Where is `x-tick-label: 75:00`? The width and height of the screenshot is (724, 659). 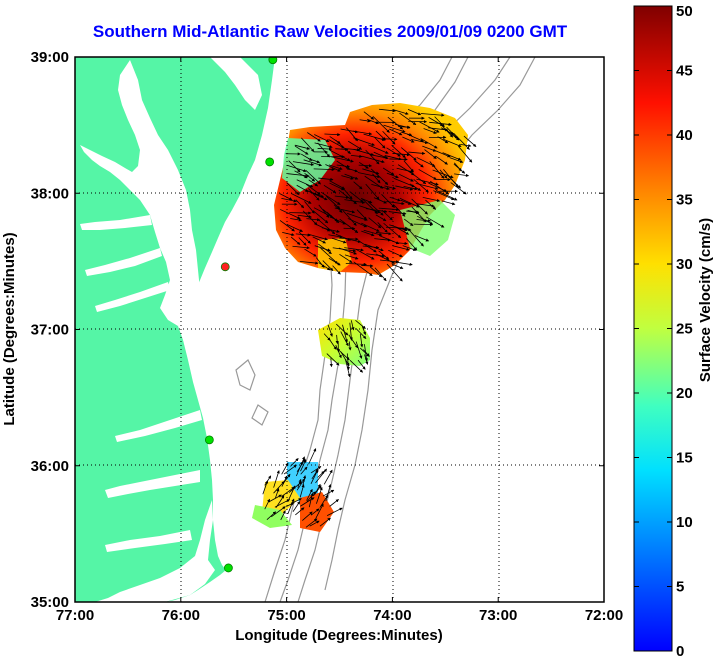
x-tick-label: 75:00 is located at coordinates (286, 615).